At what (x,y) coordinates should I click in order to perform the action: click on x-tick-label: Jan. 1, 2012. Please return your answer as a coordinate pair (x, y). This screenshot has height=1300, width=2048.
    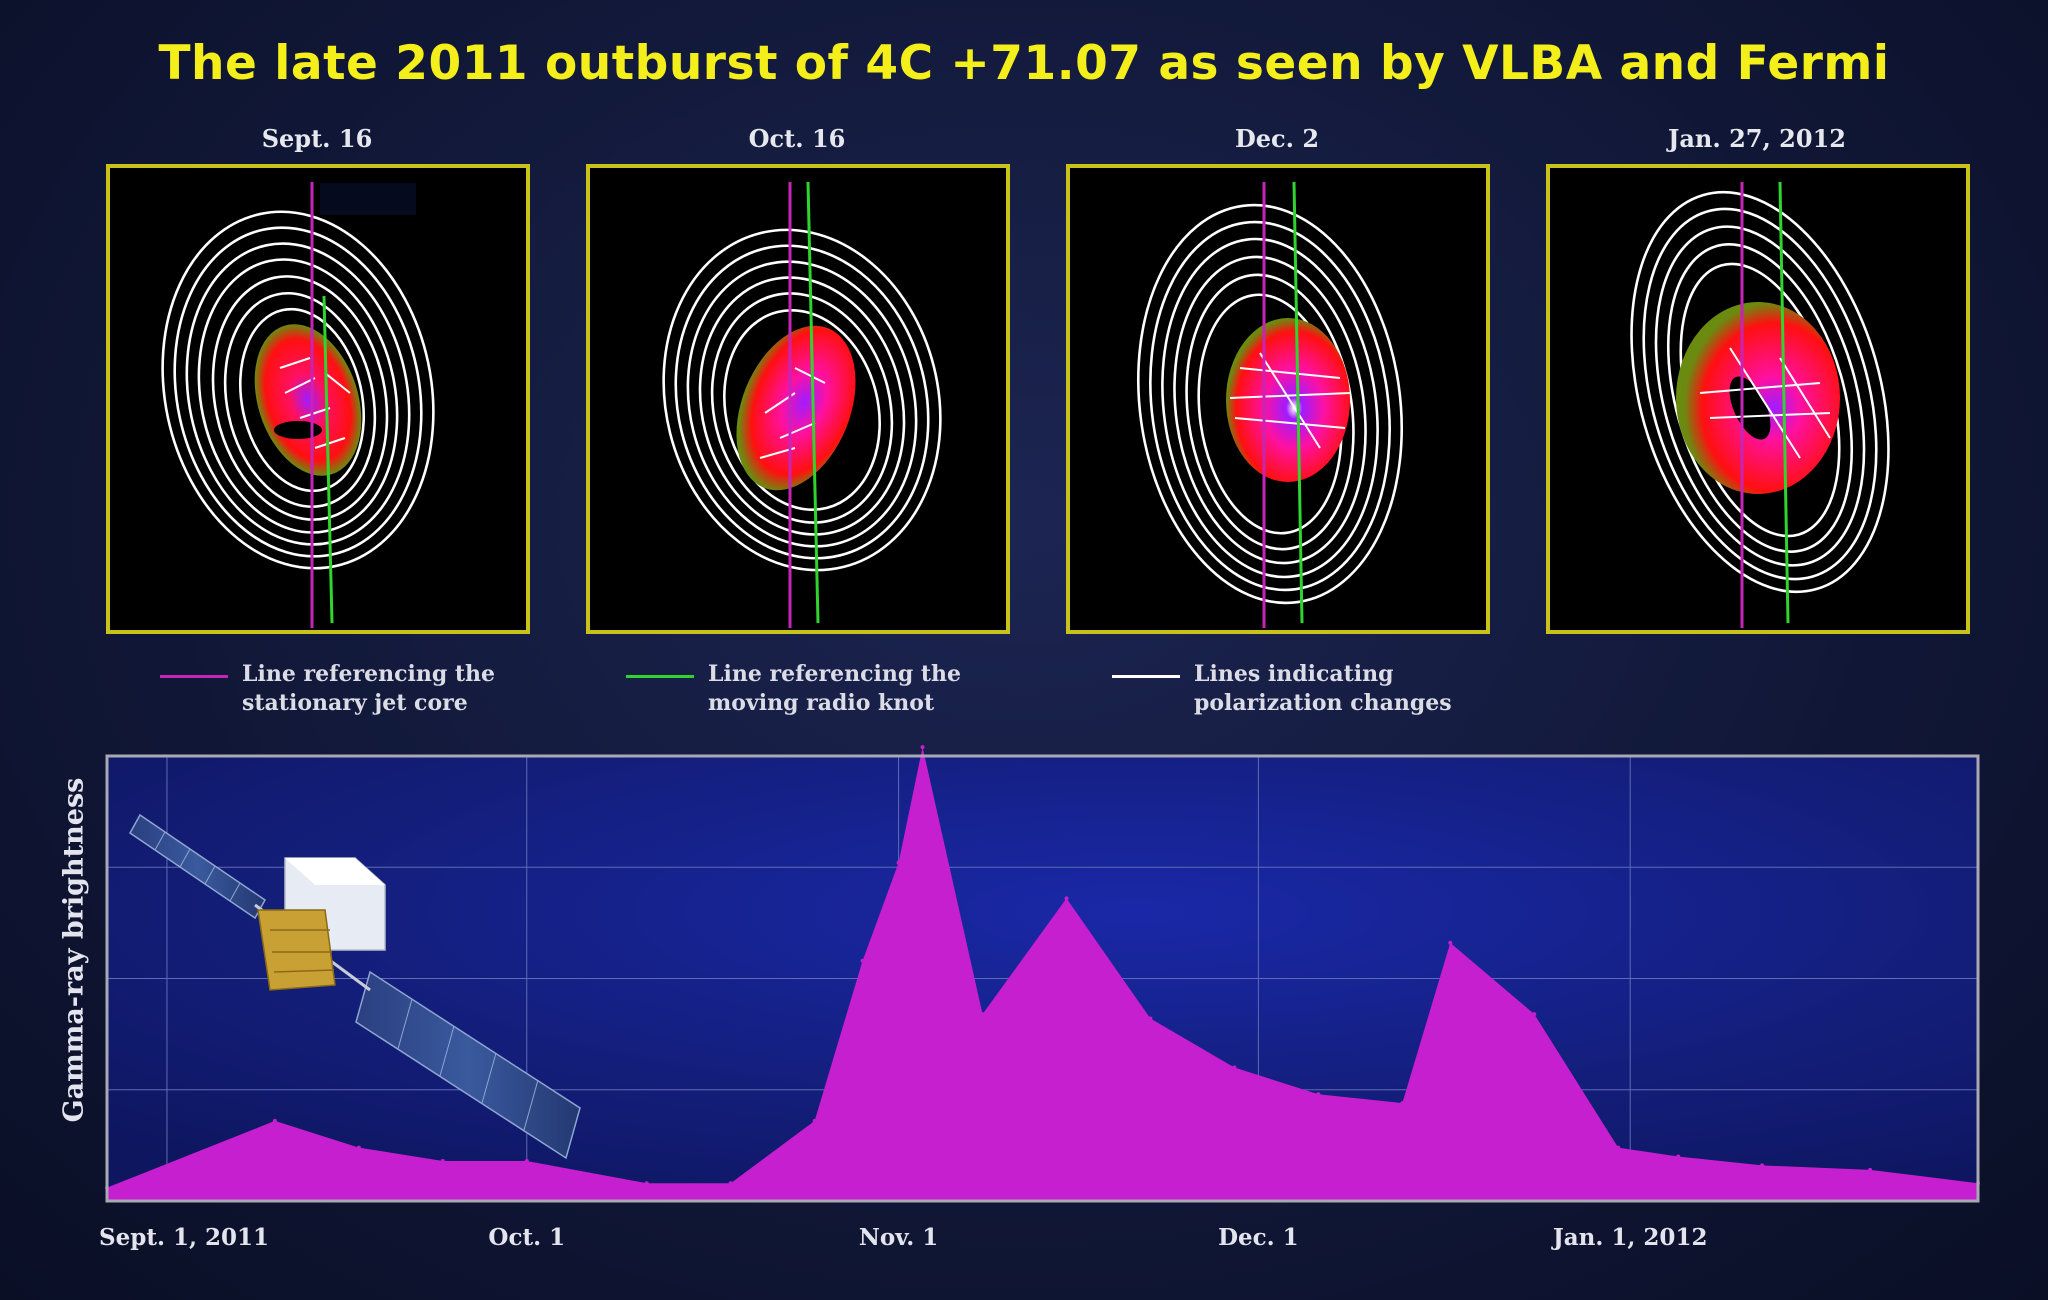
    Looking at the image, I should click on (1630, 1237).